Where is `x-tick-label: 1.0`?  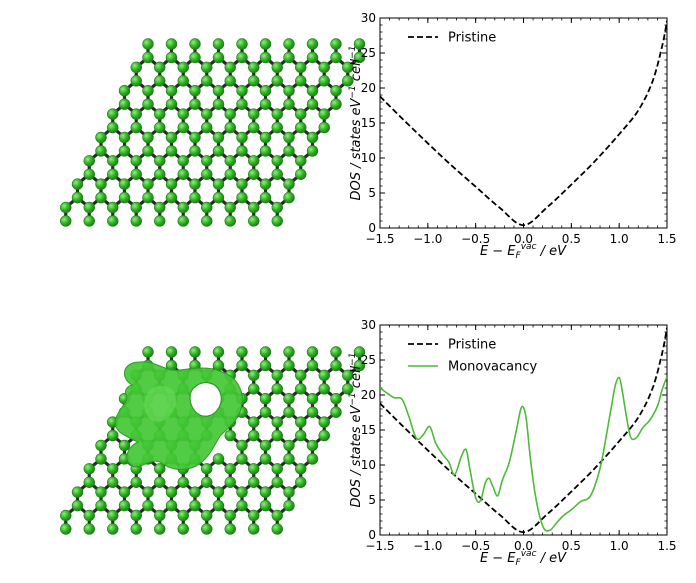
x-tick-label: 1.0 is located at coordinates (619, 546).